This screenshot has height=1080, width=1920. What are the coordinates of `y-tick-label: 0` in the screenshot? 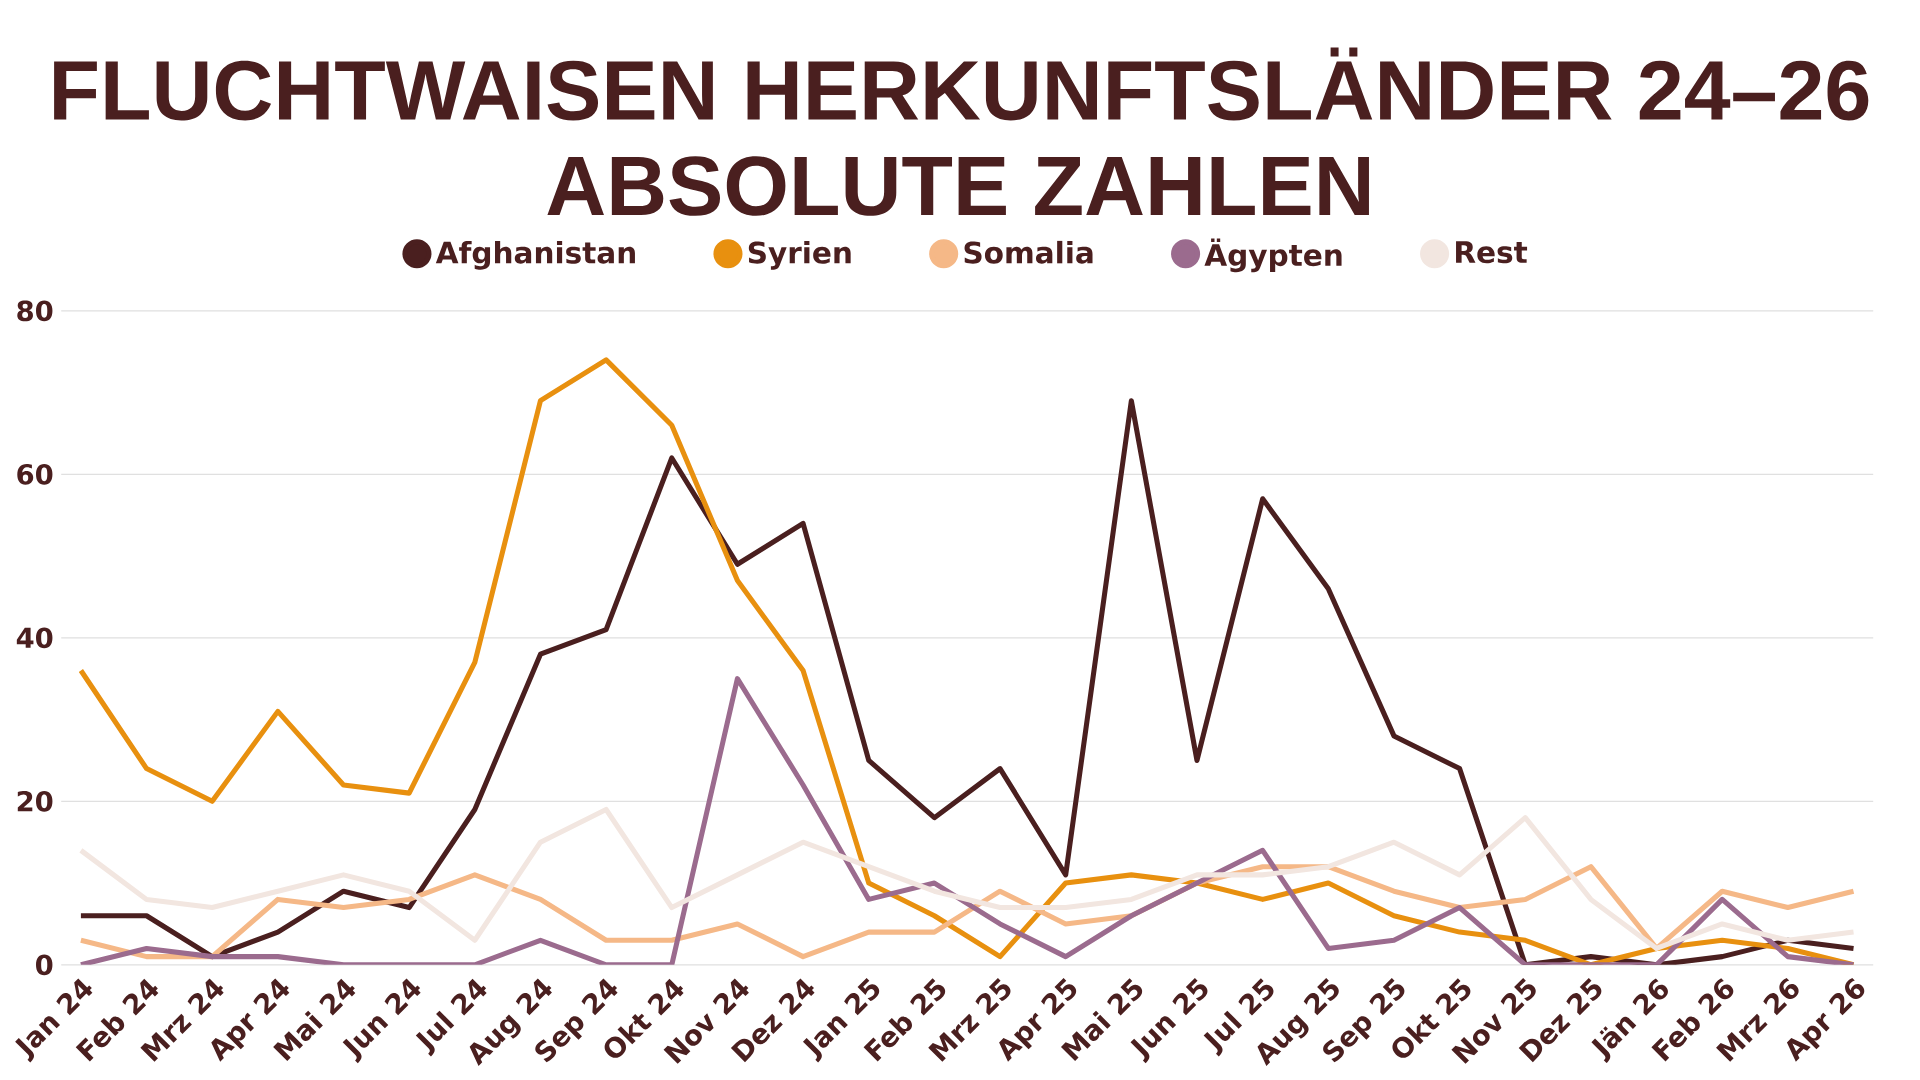 It's located at (44, 965).